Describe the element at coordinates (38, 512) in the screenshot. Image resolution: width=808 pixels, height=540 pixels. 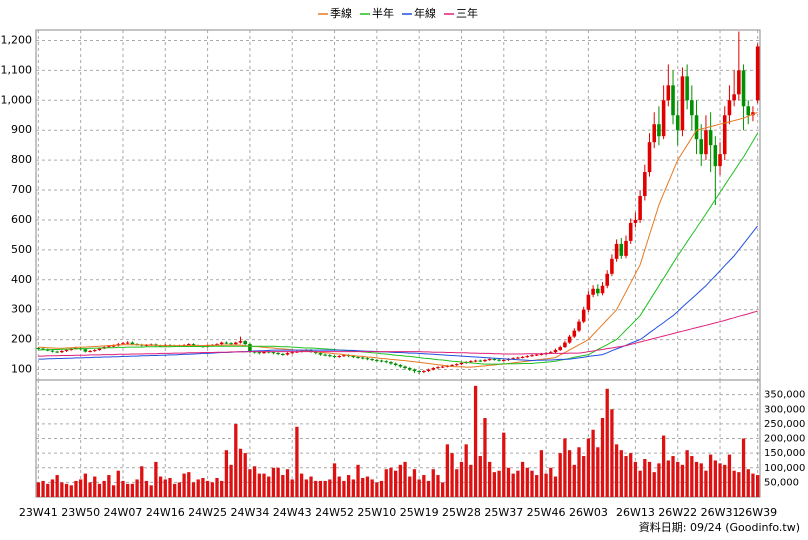
I see `x-tick-label: 23W41` at that location.